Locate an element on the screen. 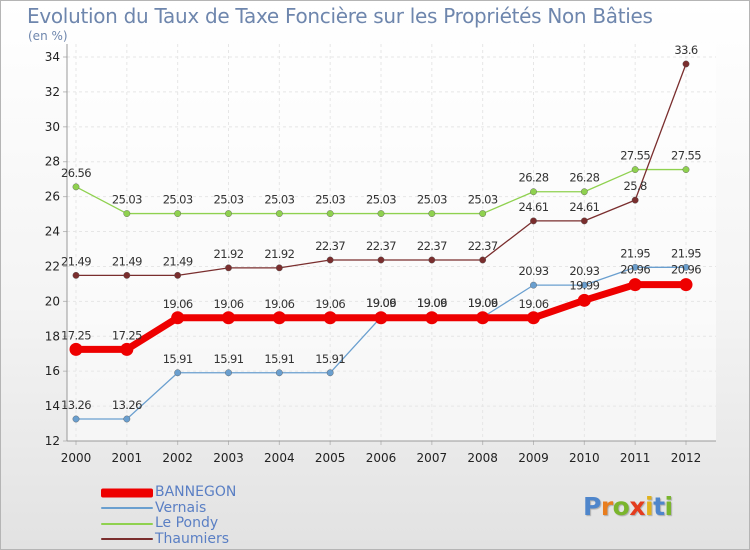 Image resolution: width=750 pixels, height=550 pixels. data-label: 26.56 is located at coordinates (76, 173).